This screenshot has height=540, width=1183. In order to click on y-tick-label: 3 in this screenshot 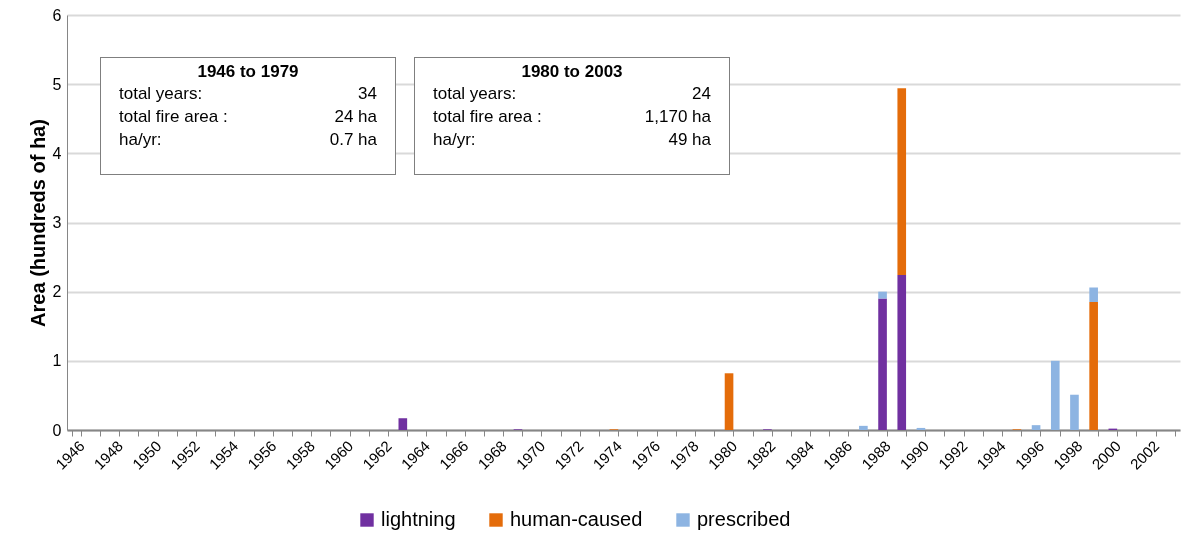, I will do `click(57, 222)`.